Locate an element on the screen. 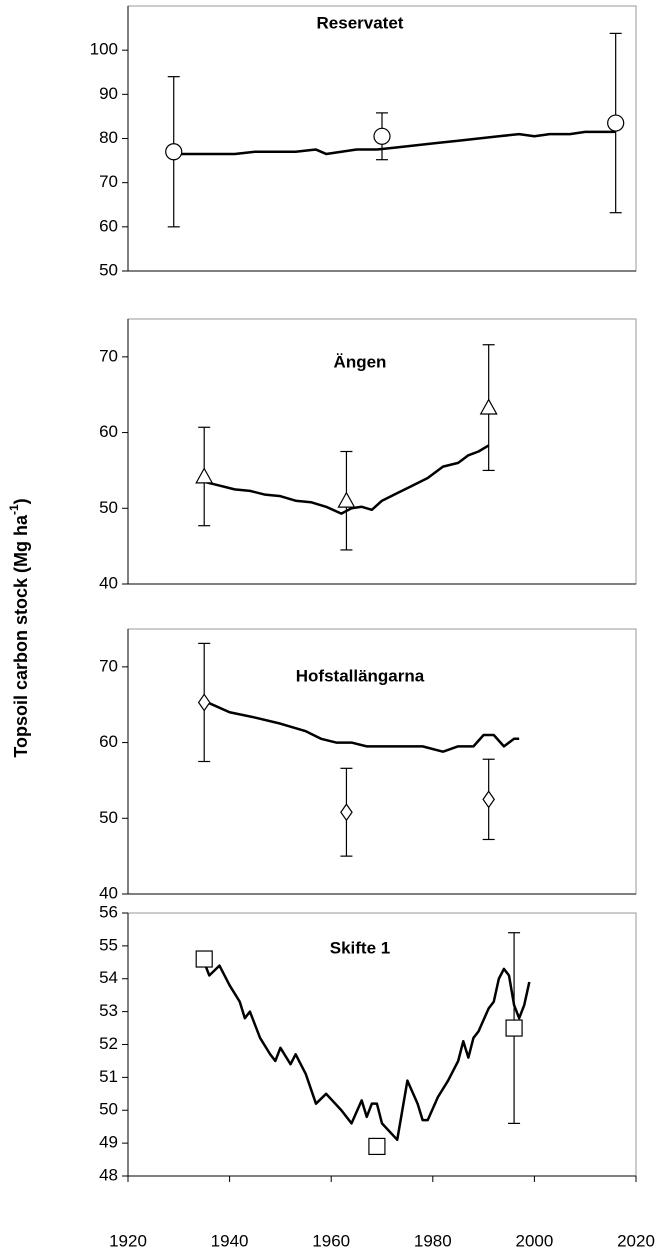 This screenshot has height=1256, width=668. y-tick-label: 80 is located at coordinates (108, 137).